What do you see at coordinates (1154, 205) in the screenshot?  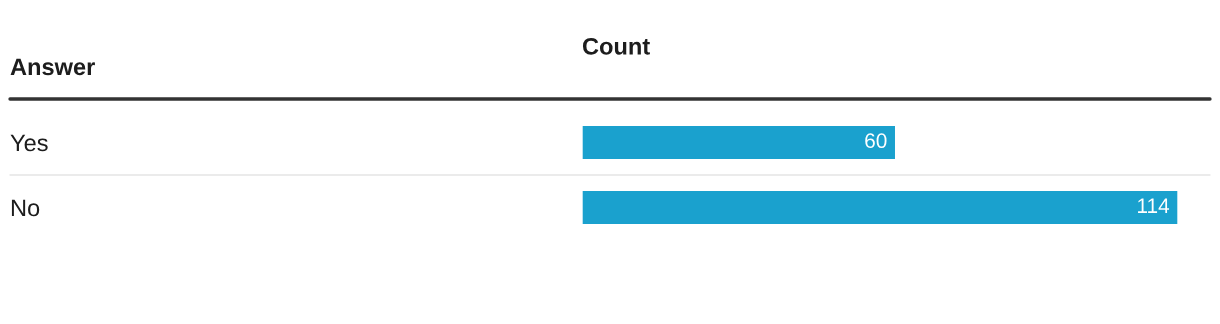 I see `data-label: 114` at bounding box center [1154, 205].